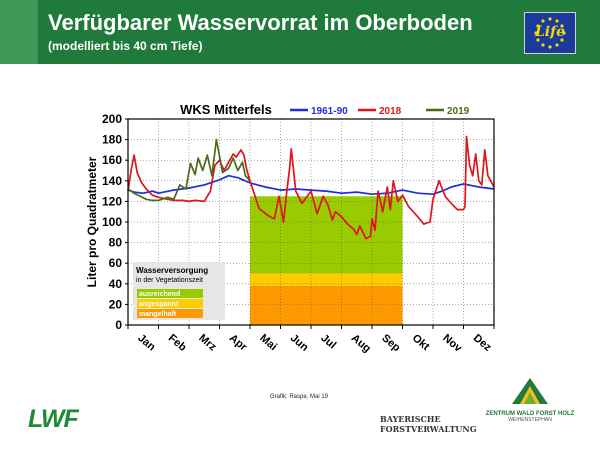 Image resolution: width=600 pixels, height=450 pixels. I want to click on eu-stars-icon, so click(550, 33).